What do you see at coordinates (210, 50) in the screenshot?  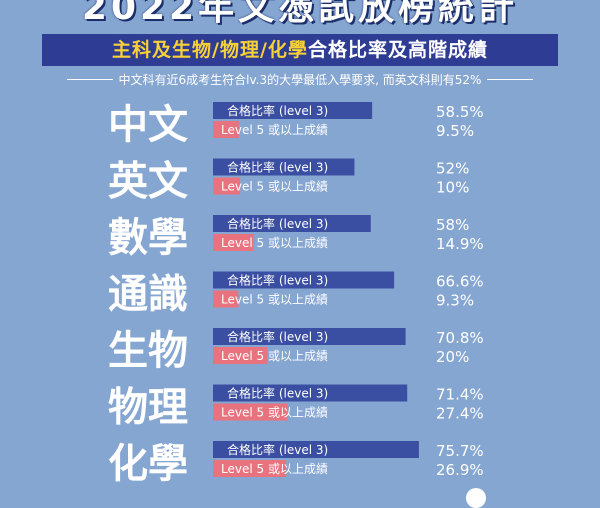 I see `subtitle-subjects: 主科及生物/物理/化學` at bounding box center [210, 50].